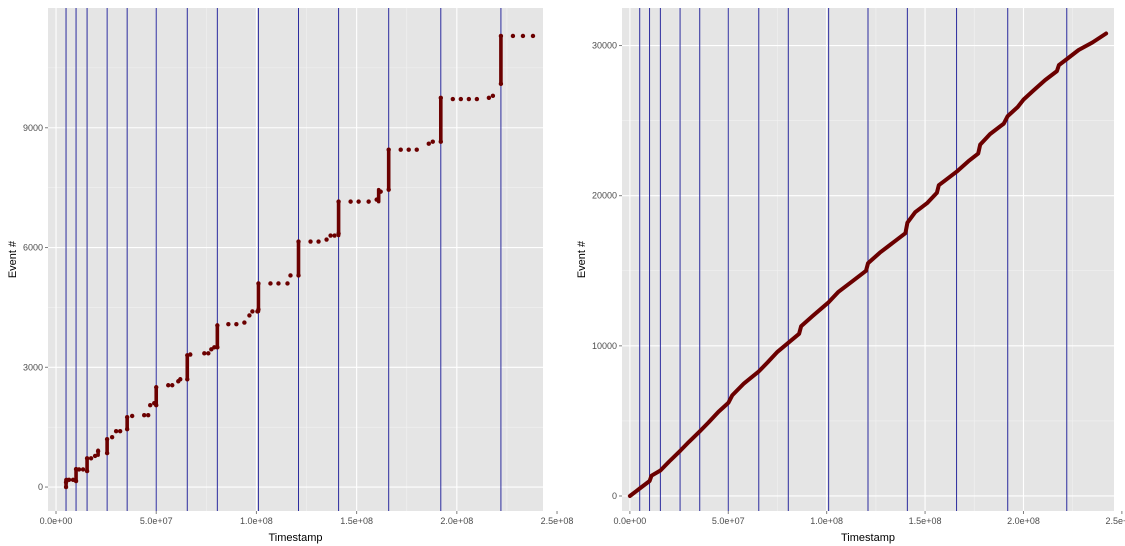 Image resolution: width=1125 pixels, height=546 pixels. I want to click on y-tick-label: 9000, so click(33, 128).